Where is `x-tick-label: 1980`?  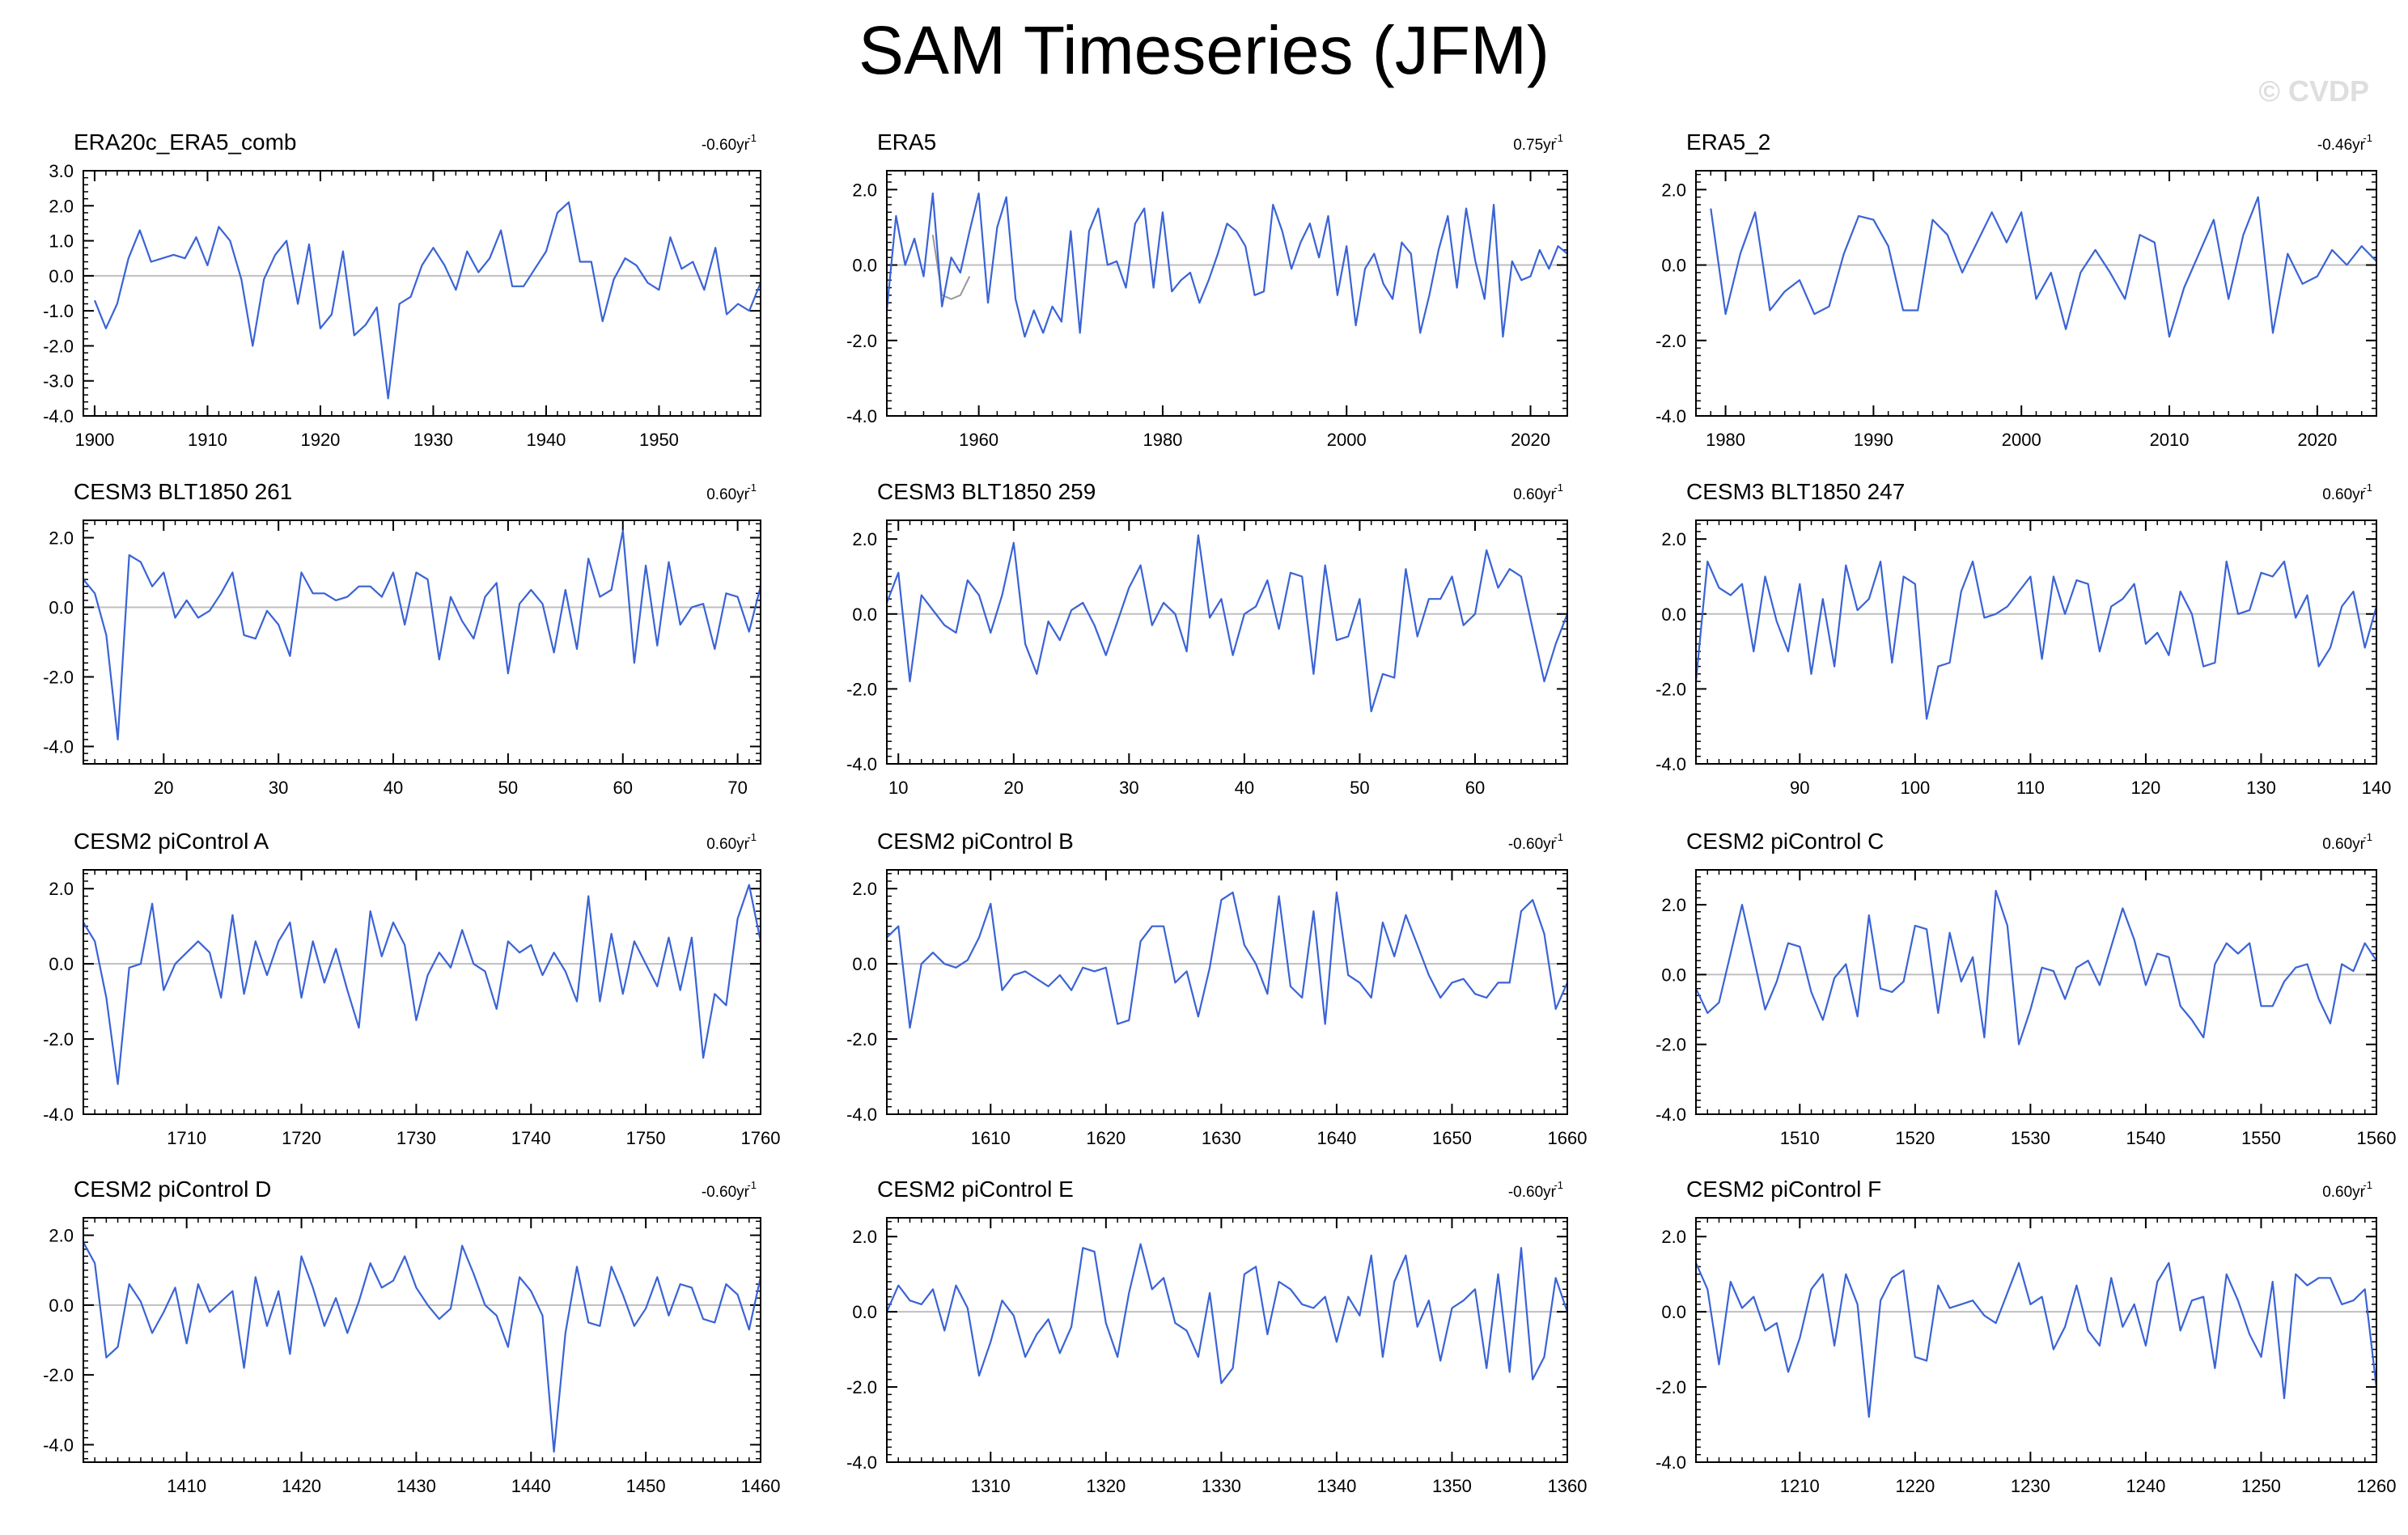 x-tick-label: 1980 is located at coordinates (1726, 440).